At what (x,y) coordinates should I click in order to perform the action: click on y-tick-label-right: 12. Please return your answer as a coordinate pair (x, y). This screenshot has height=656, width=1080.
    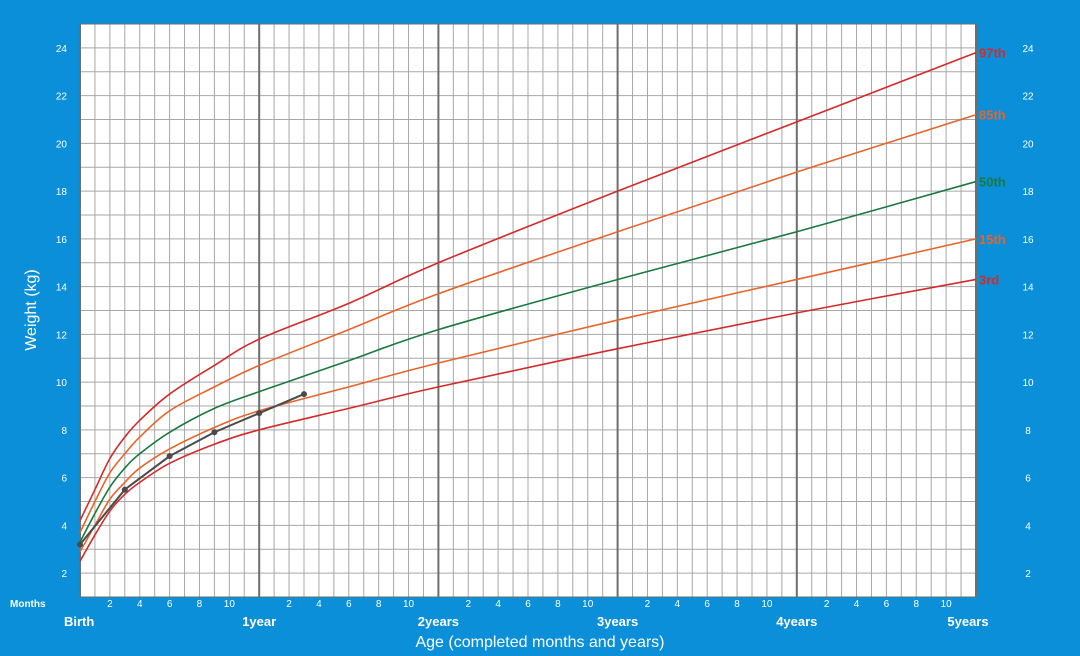
    Looking at the image, I should click on (1028, 335).